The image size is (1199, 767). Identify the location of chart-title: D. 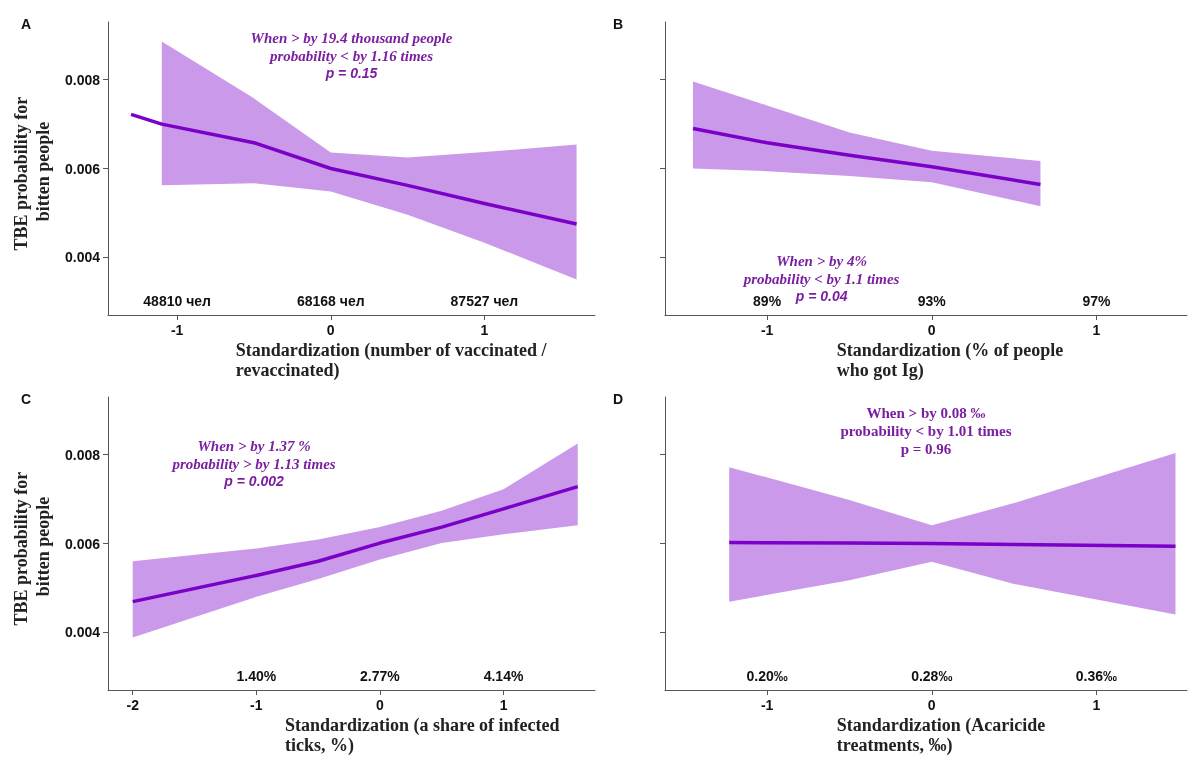
(618, 399).